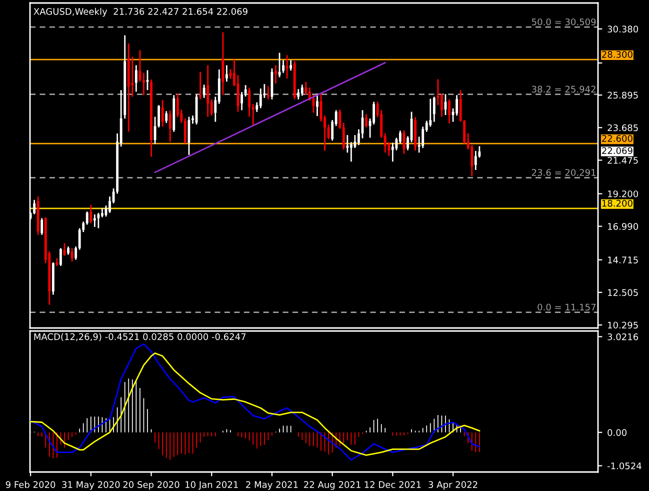  Describe the element at coordinates (567, 307) in the screenshot. I see `ref-line-label: 0.0 = 11.157` at that location.